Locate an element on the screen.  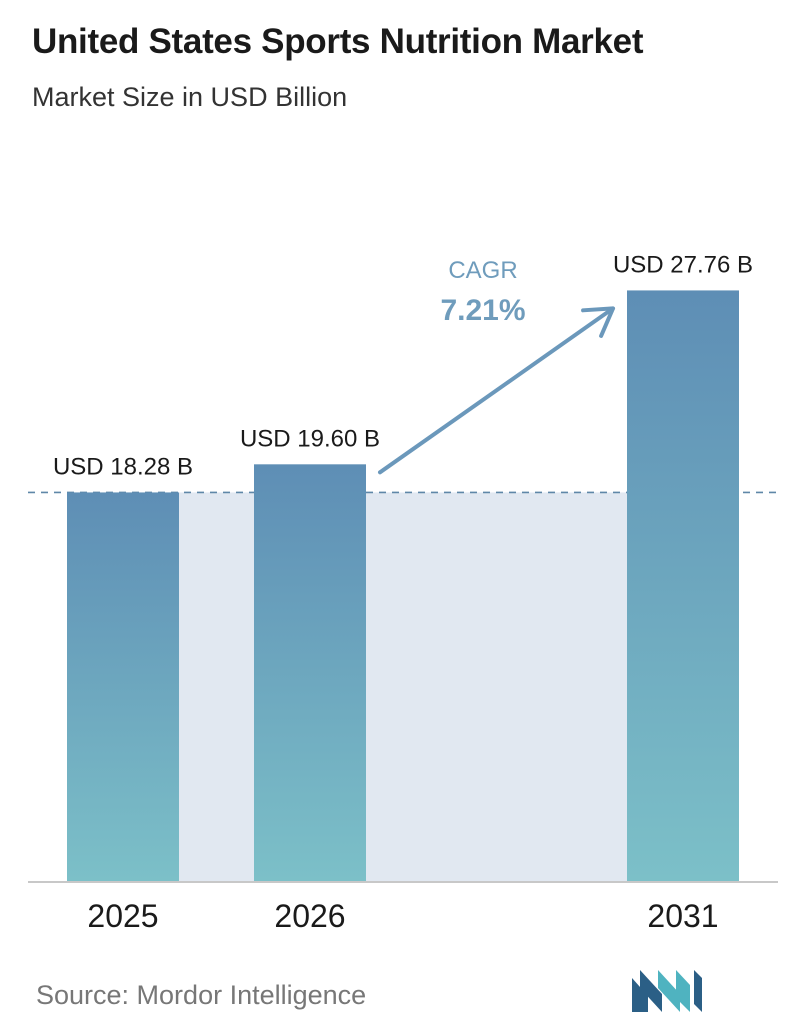
x-tick-label-2025: 2025 is located at coordinates (122, 916).